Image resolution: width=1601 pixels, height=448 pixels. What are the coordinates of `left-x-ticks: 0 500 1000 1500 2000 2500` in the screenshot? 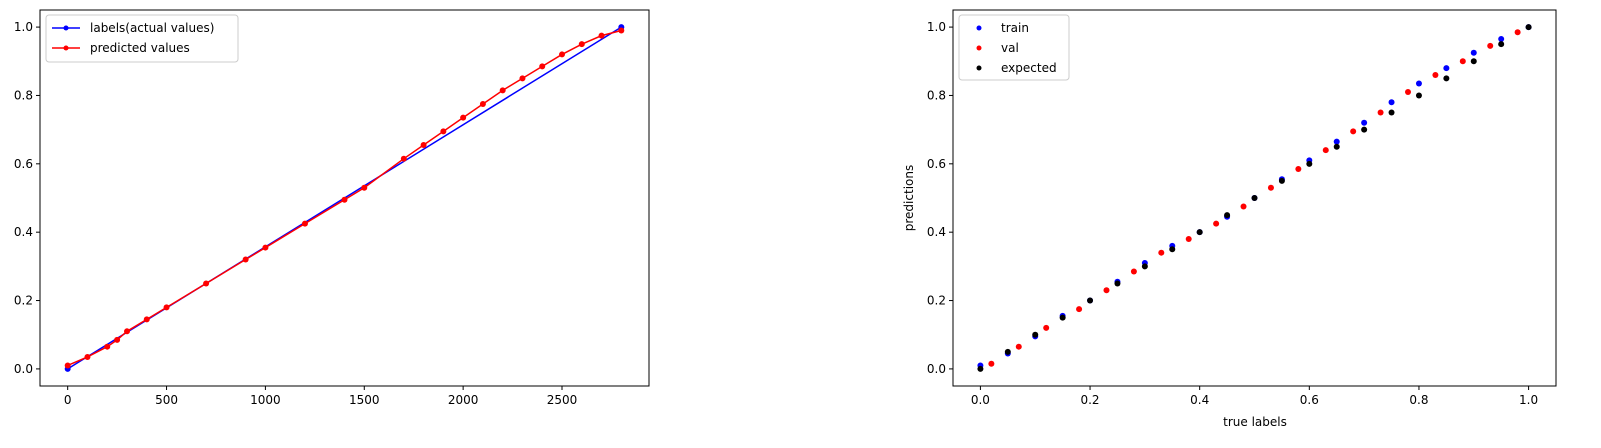 It's located at (320, 396).